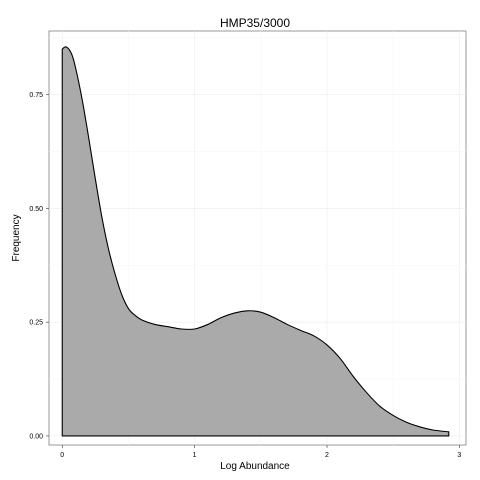  Describe the element at coordinates (36, 95) in the screenshot. I see `y-tick-label: 0.75` at that location.